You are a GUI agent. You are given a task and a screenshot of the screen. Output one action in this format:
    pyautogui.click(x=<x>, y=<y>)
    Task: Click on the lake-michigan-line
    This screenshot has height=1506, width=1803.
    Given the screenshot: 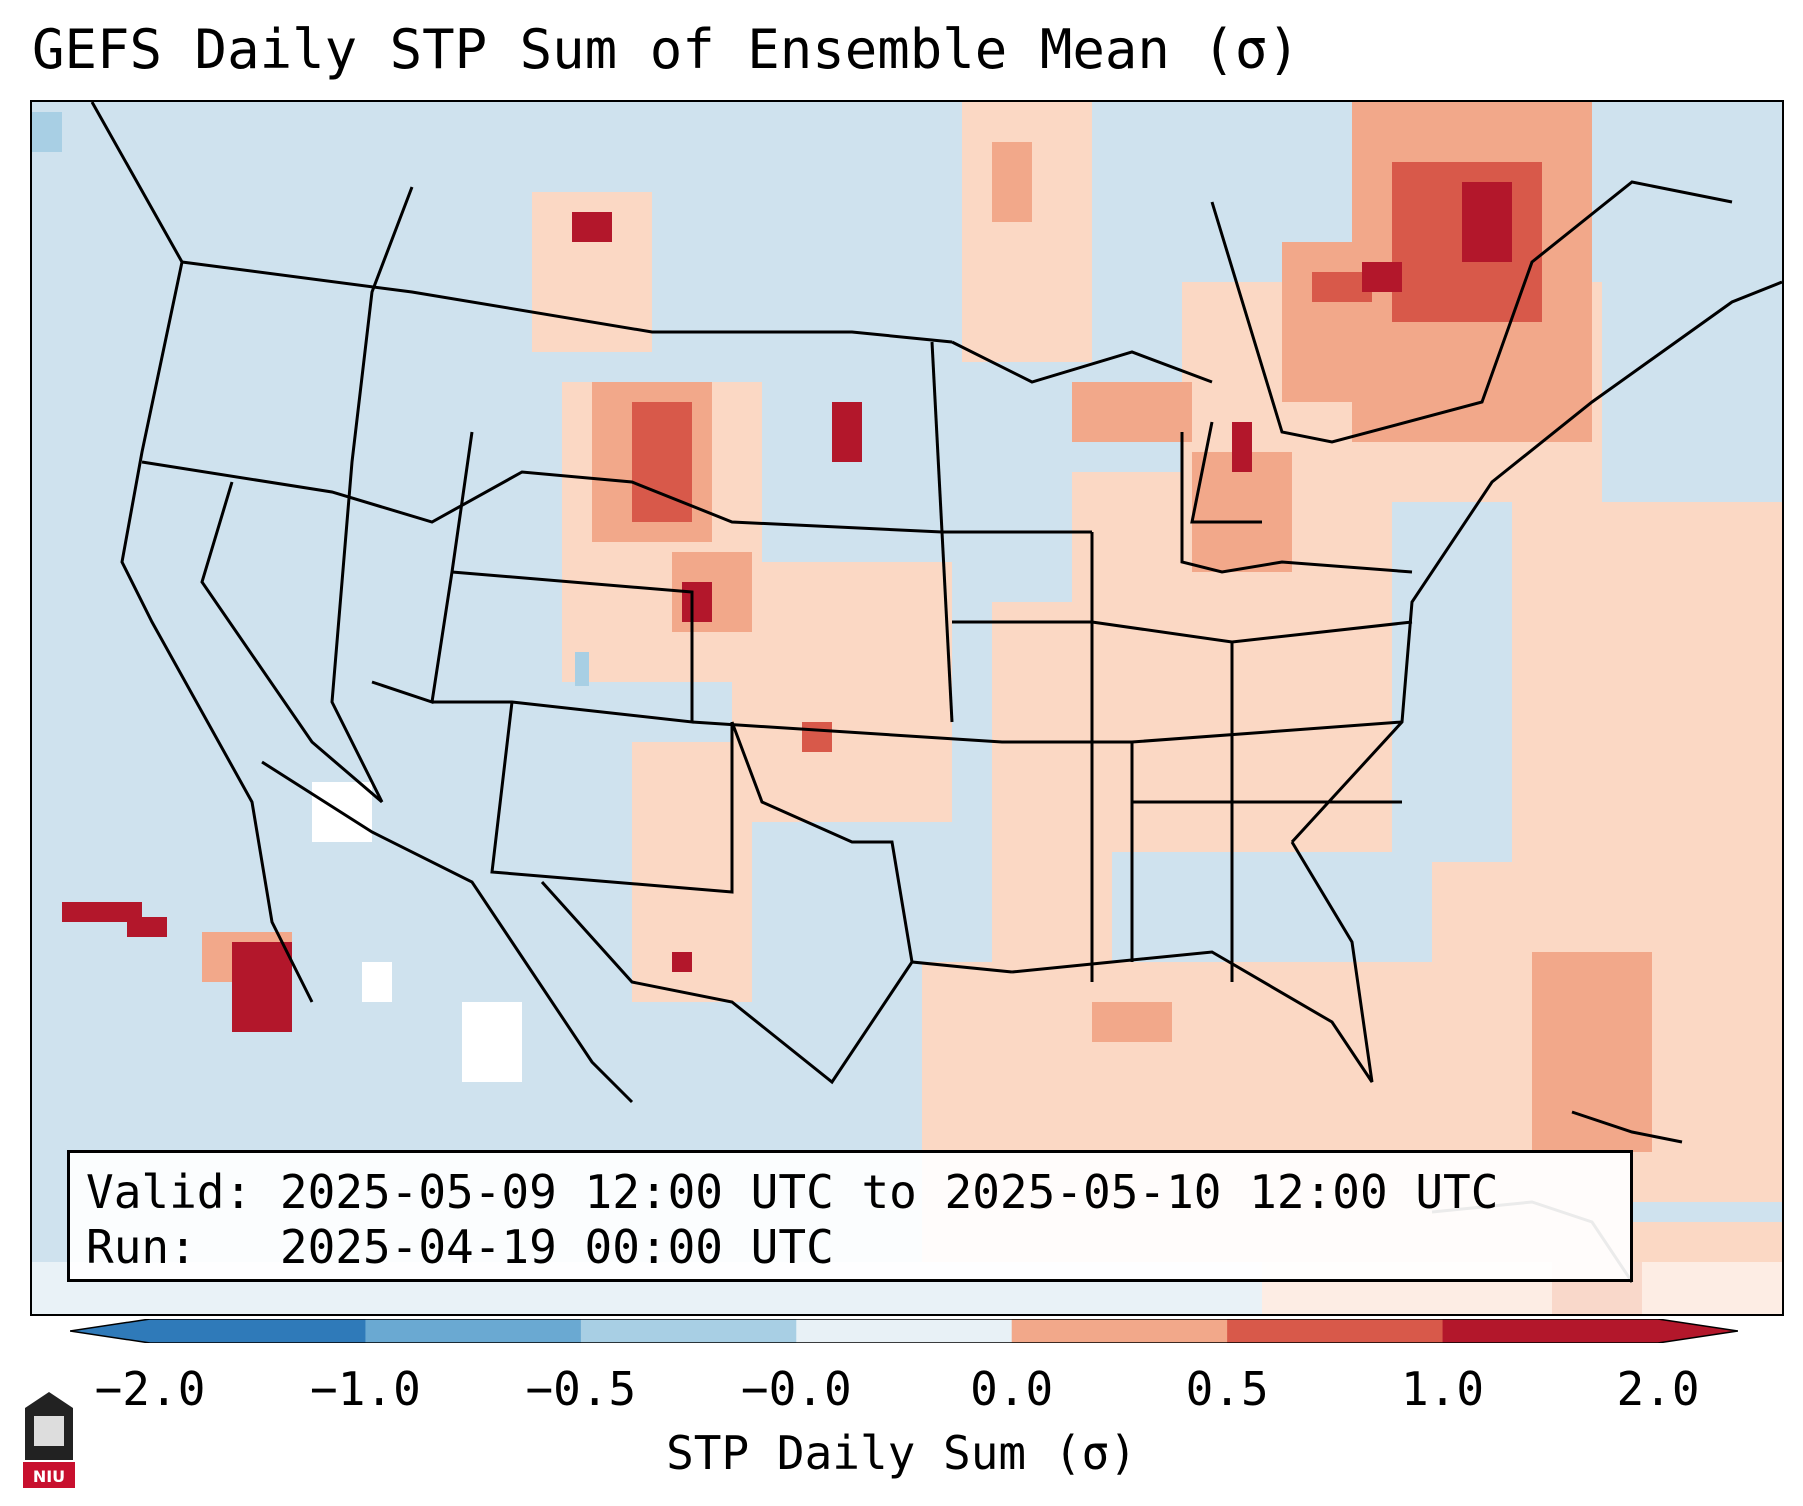 What is the action you would take?
    pyautogui.click(x=1226, y=472)
    